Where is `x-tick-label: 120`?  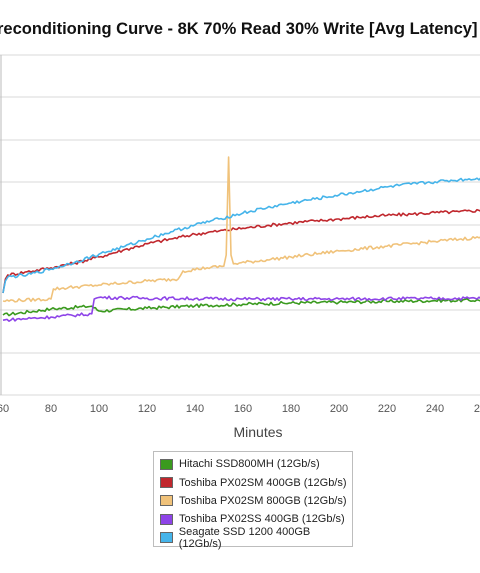 x-tick-label: 120 is located at coordinates (147, 409).